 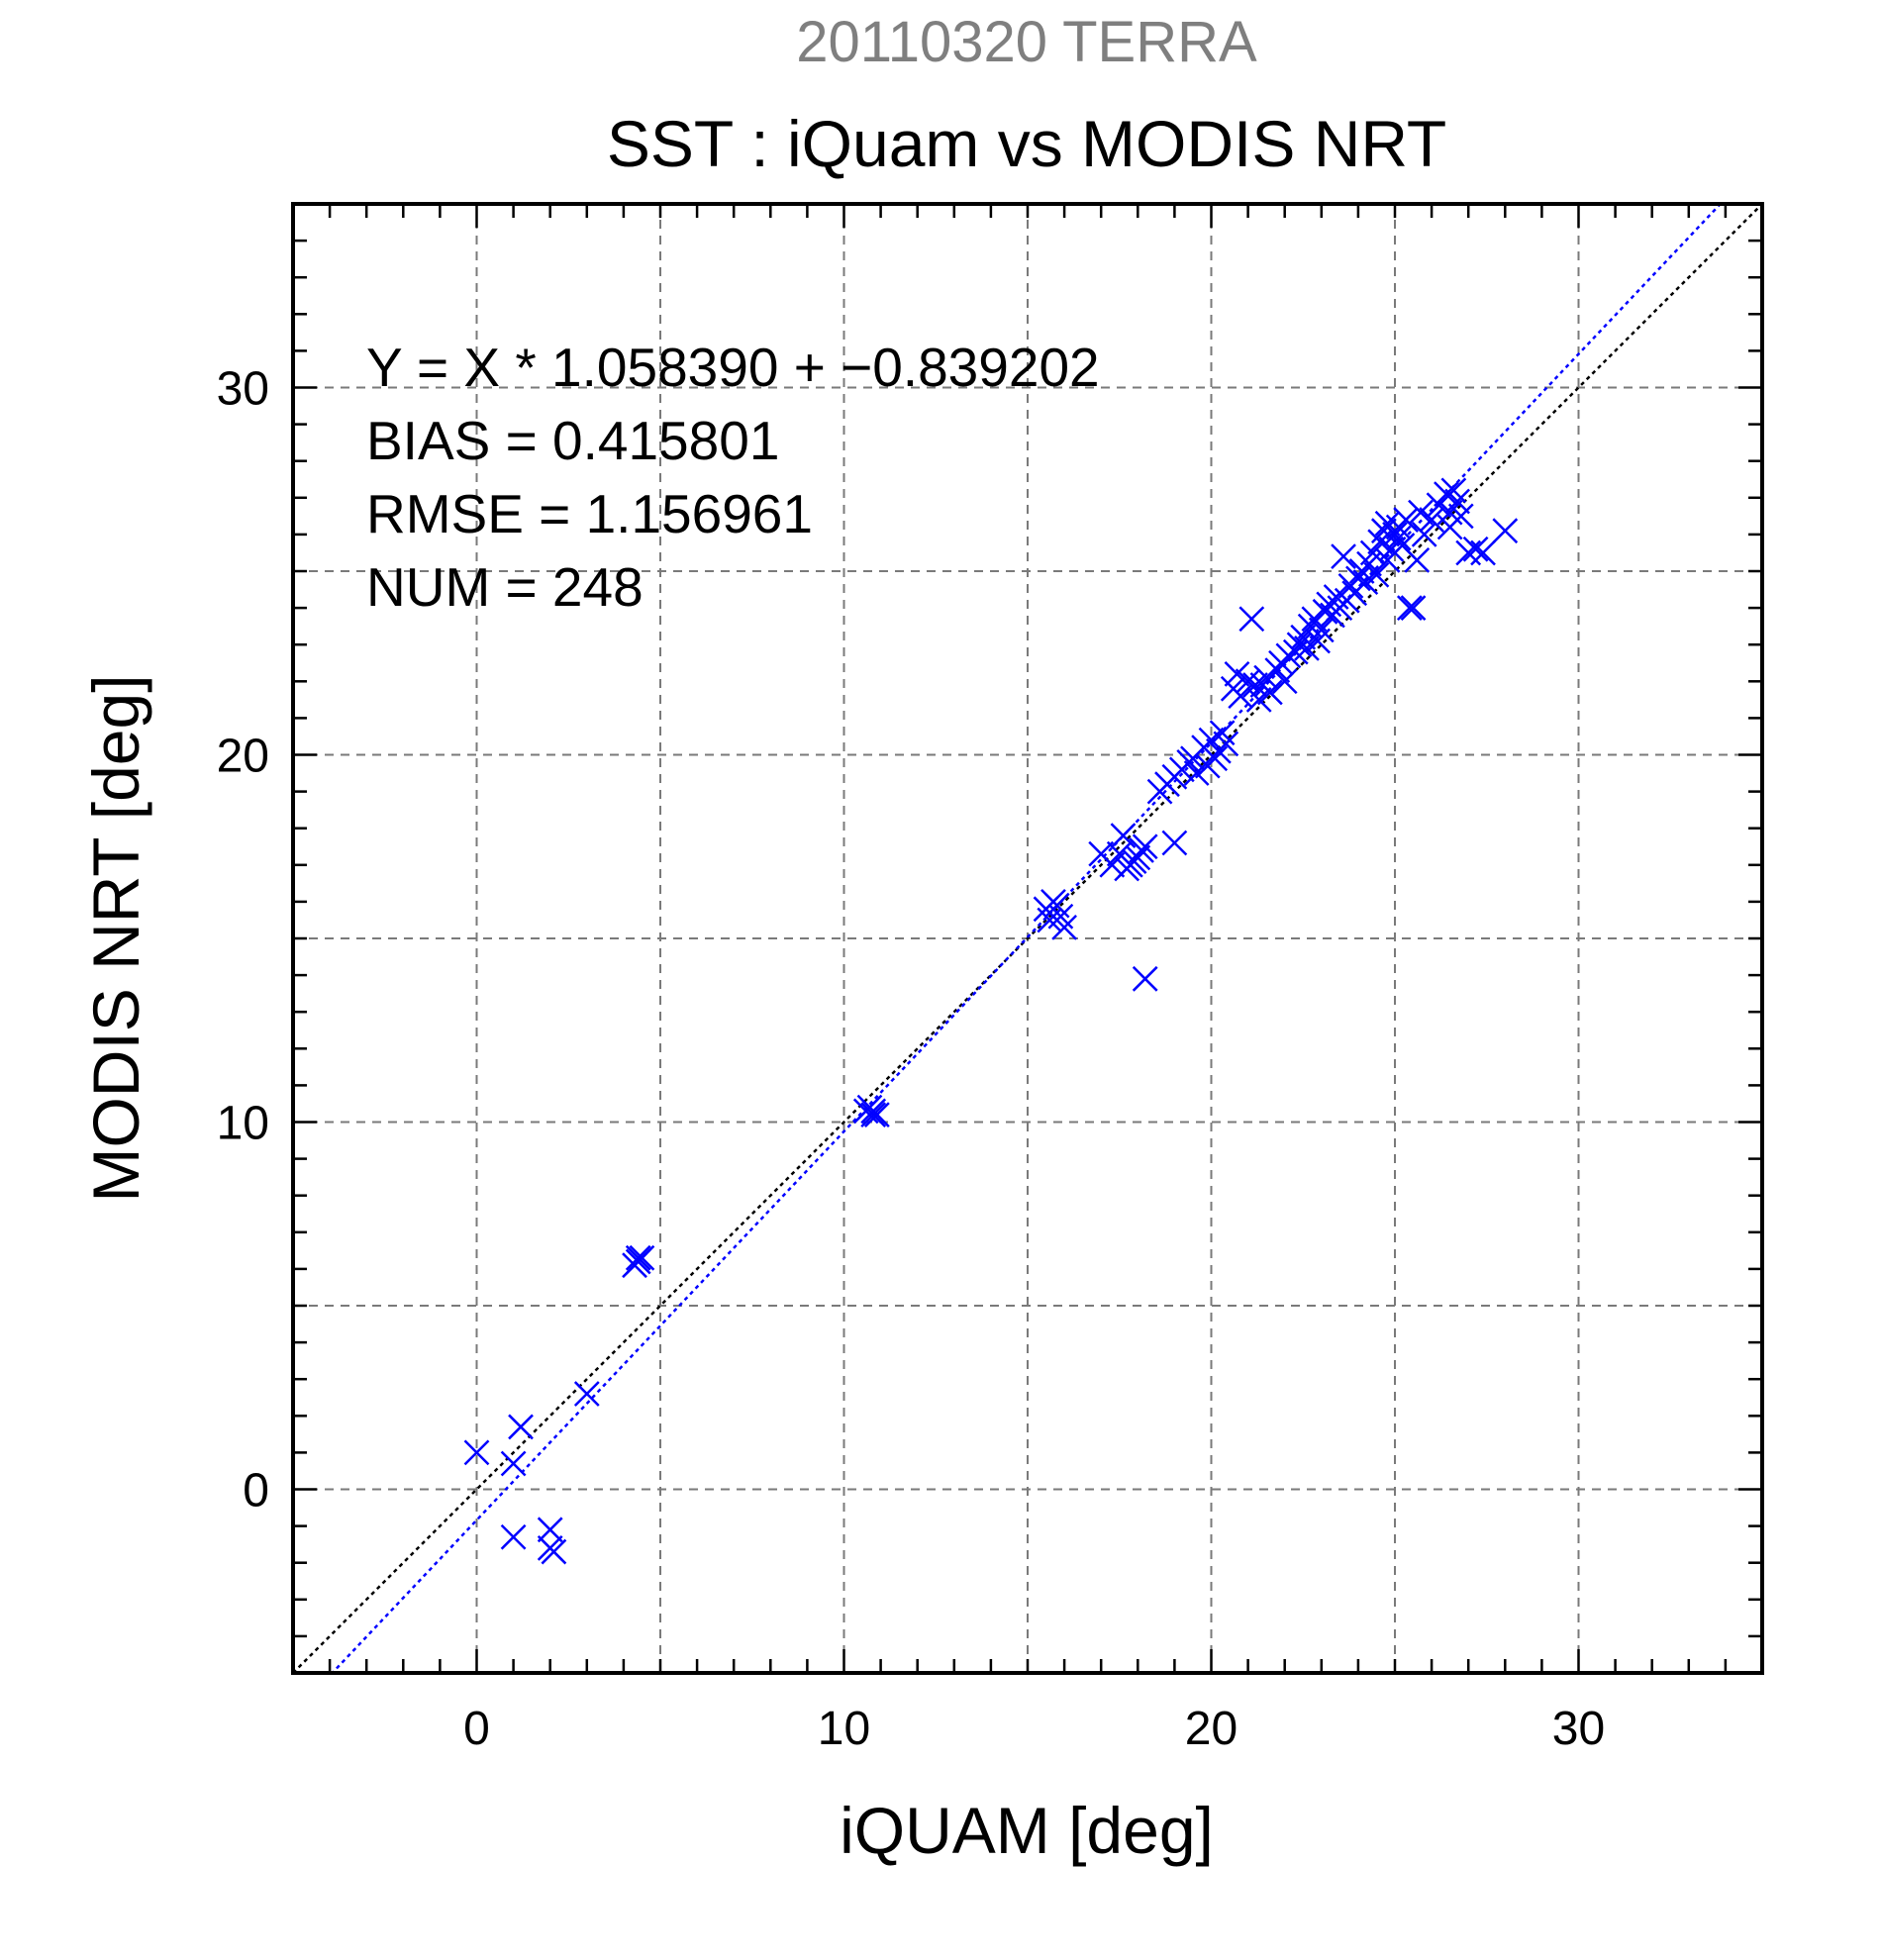 I want to click on y-tick-label: 10, so click(x=243, y=1124).